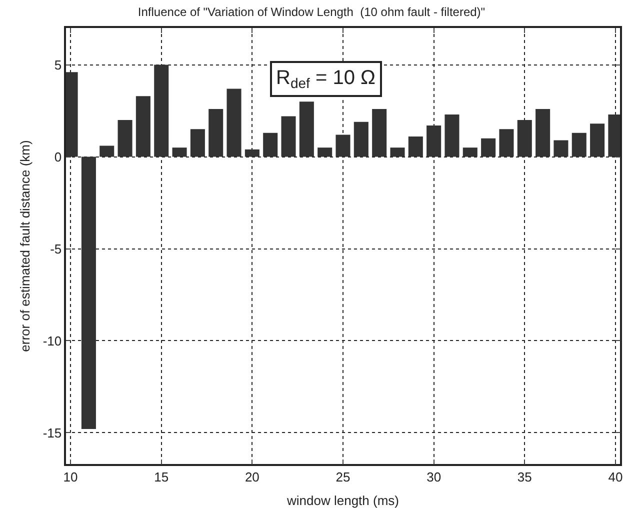 The width and height of the screenshot is (623, 508). What do you see at coordinates (52, 432) in the screenshot?
I see `y-tick-label: -15` at bounding box center [52, 432].